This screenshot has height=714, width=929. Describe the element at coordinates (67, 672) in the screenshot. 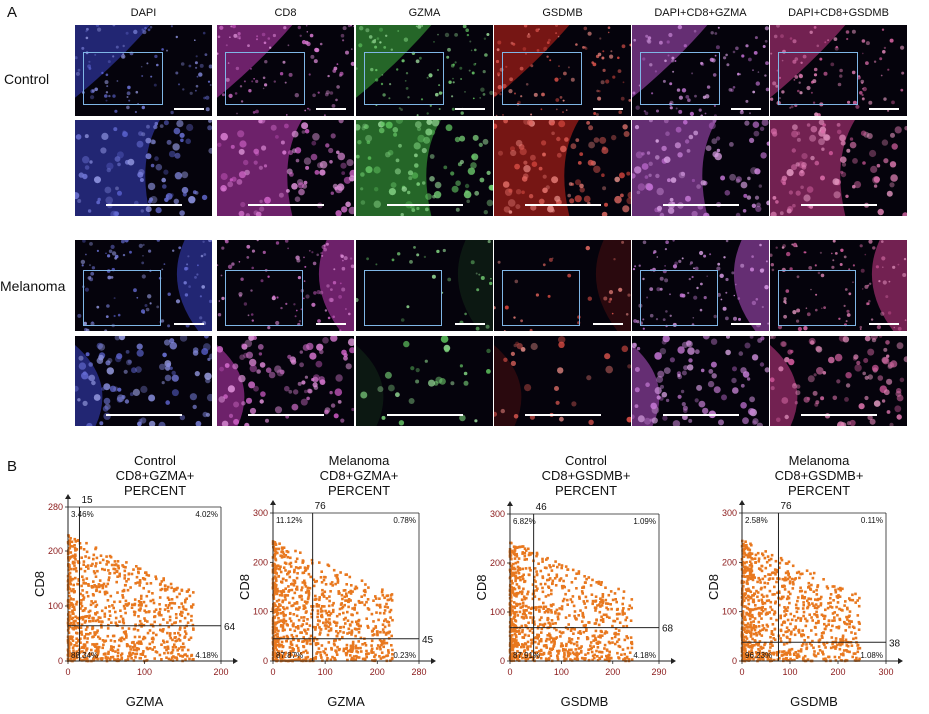

I see `x-tick-label: 0` at that location.